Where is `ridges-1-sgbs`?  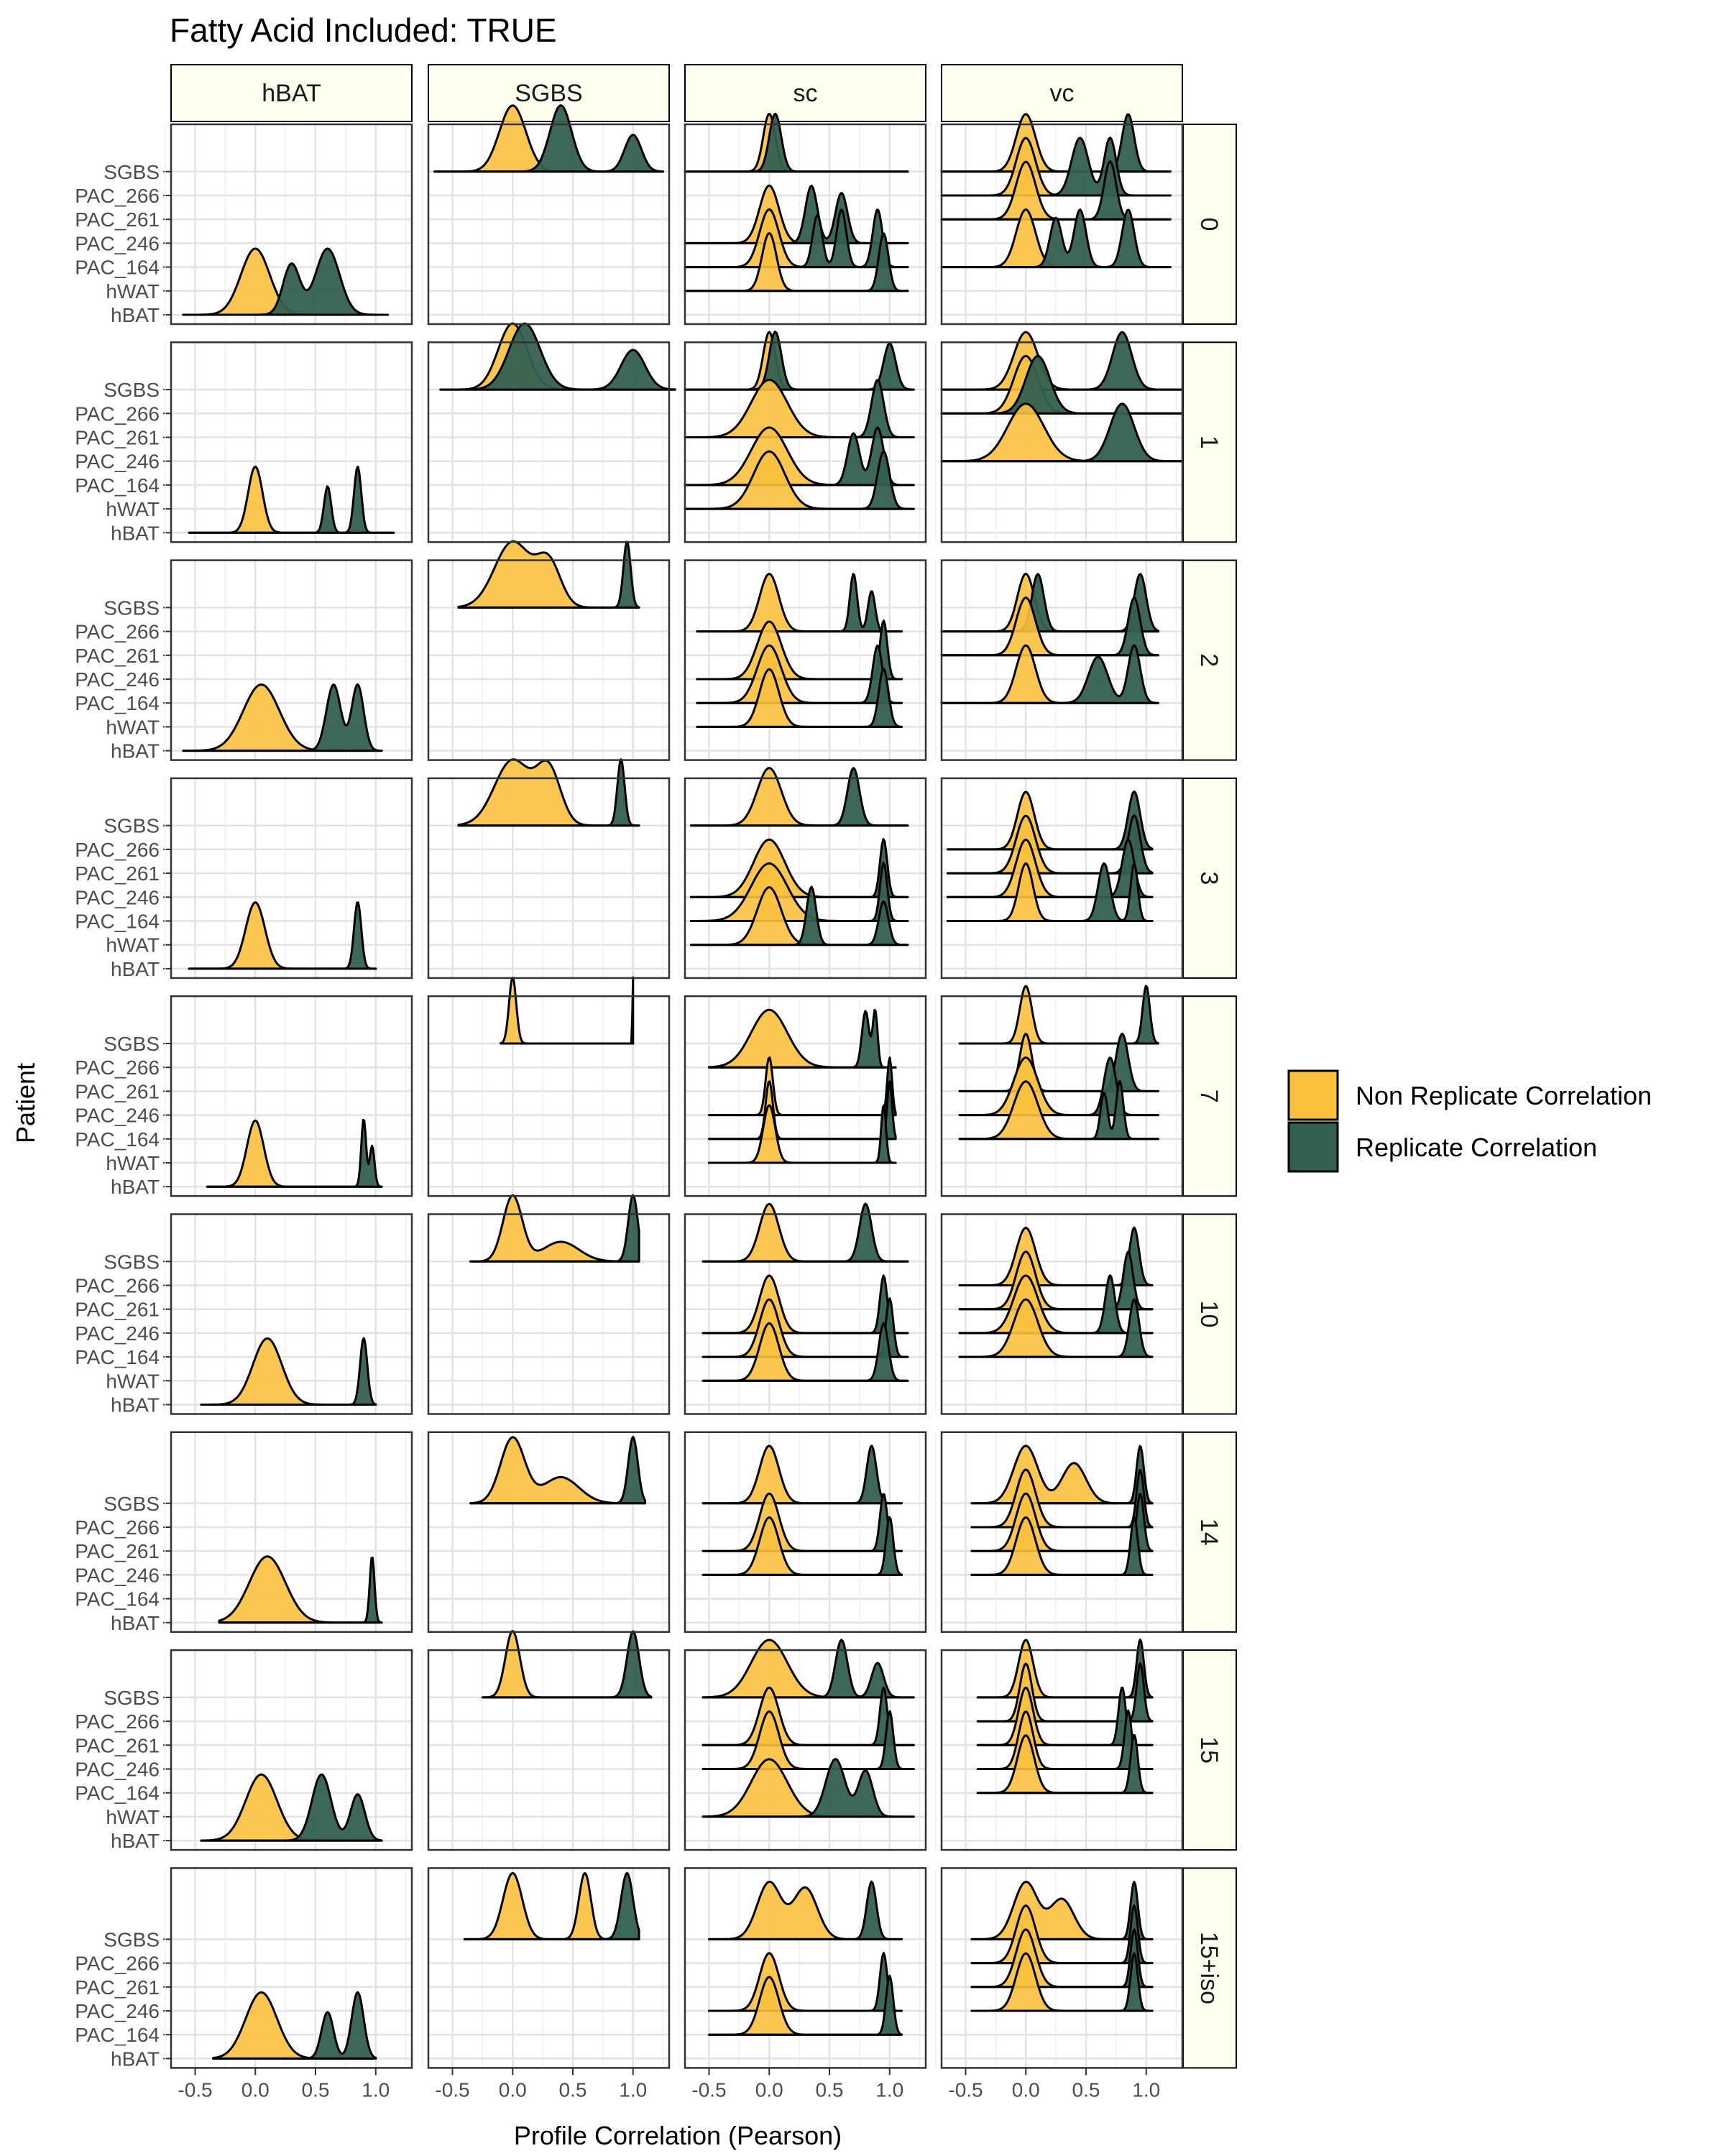
ridges-1-sgbs is located at coordinates (557, 356).